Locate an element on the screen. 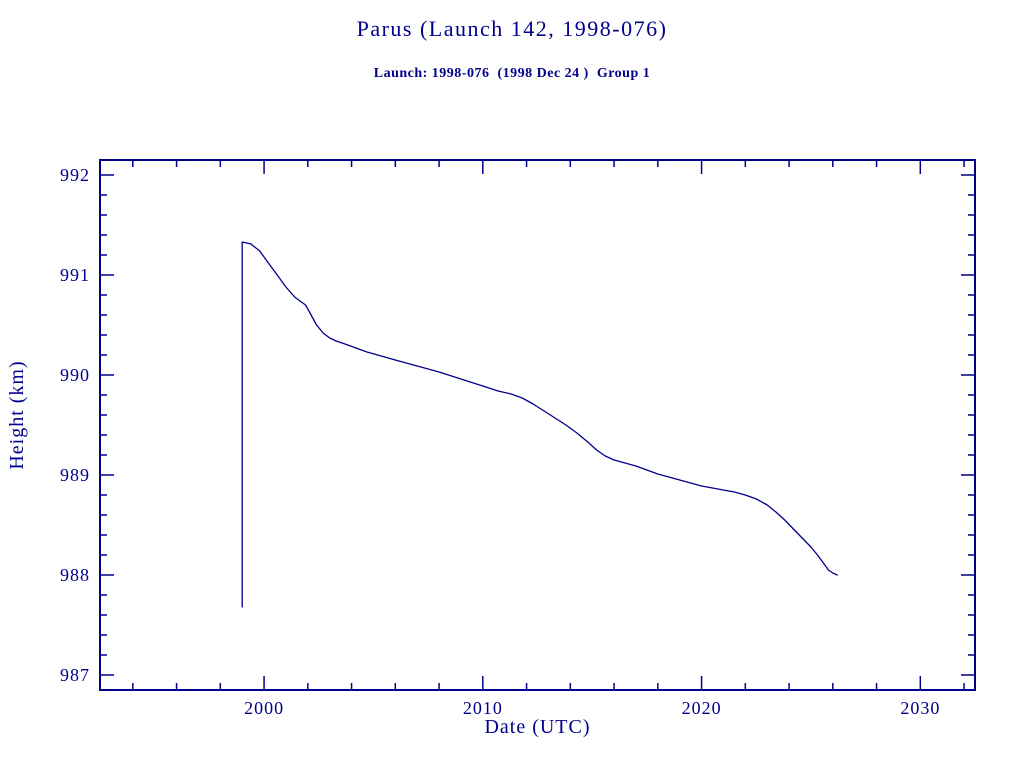 This screenshot has height=768, width=1024. y-tick-label: 987 is located at coordinates (75, 675).